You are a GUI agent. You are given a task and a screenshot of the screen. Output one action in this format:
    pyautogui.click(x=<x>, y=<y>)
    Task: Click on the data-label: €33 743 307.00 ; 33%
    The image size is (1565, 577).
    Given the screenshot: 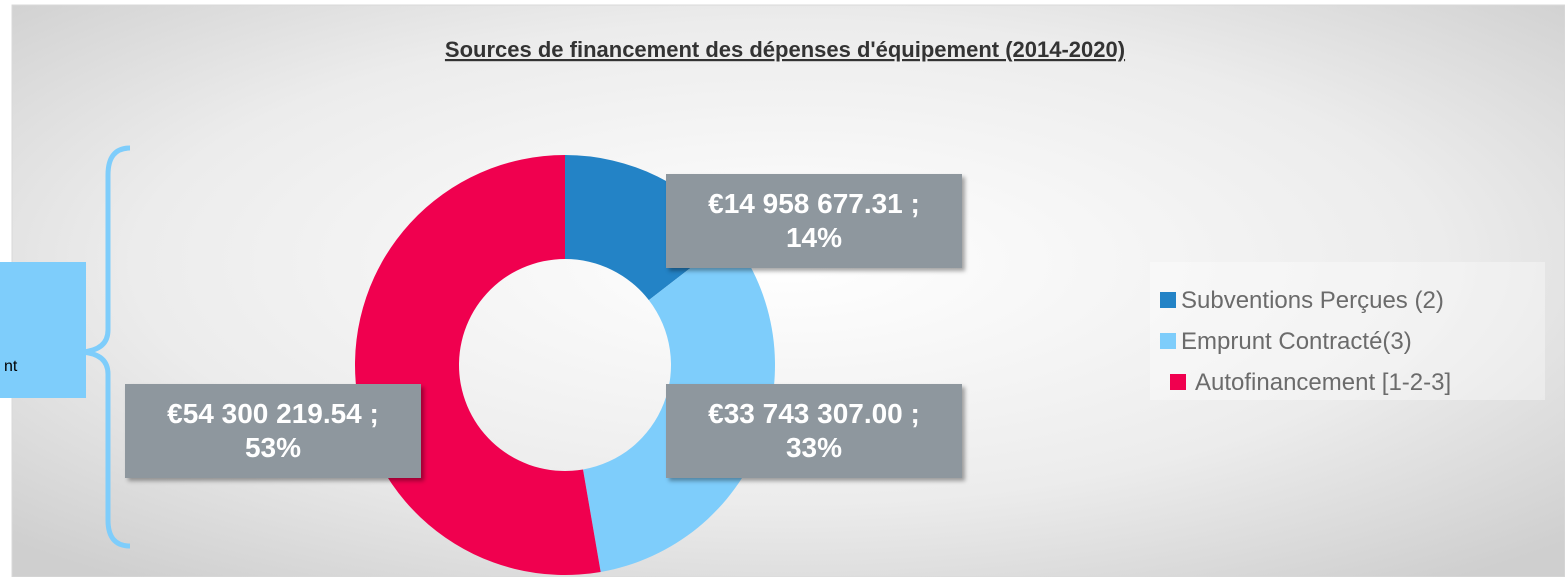 What is the action you would take?
    pyautogui.click(x=814, y=430)
    